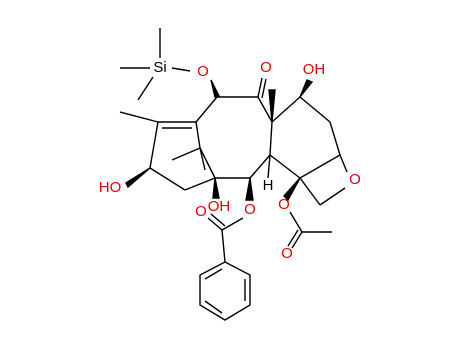 The image size is (455, 350). Describe the element at coordinates (110, 187) in the screenshot. I see `atom-label: HO` at that location.